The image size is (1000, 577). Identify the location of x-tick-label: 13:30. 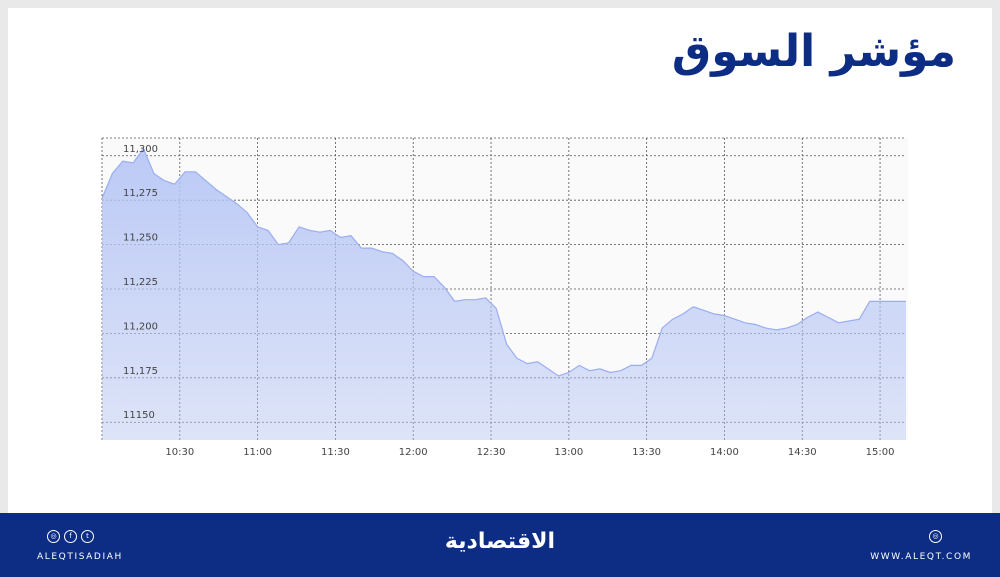
(646, 452).